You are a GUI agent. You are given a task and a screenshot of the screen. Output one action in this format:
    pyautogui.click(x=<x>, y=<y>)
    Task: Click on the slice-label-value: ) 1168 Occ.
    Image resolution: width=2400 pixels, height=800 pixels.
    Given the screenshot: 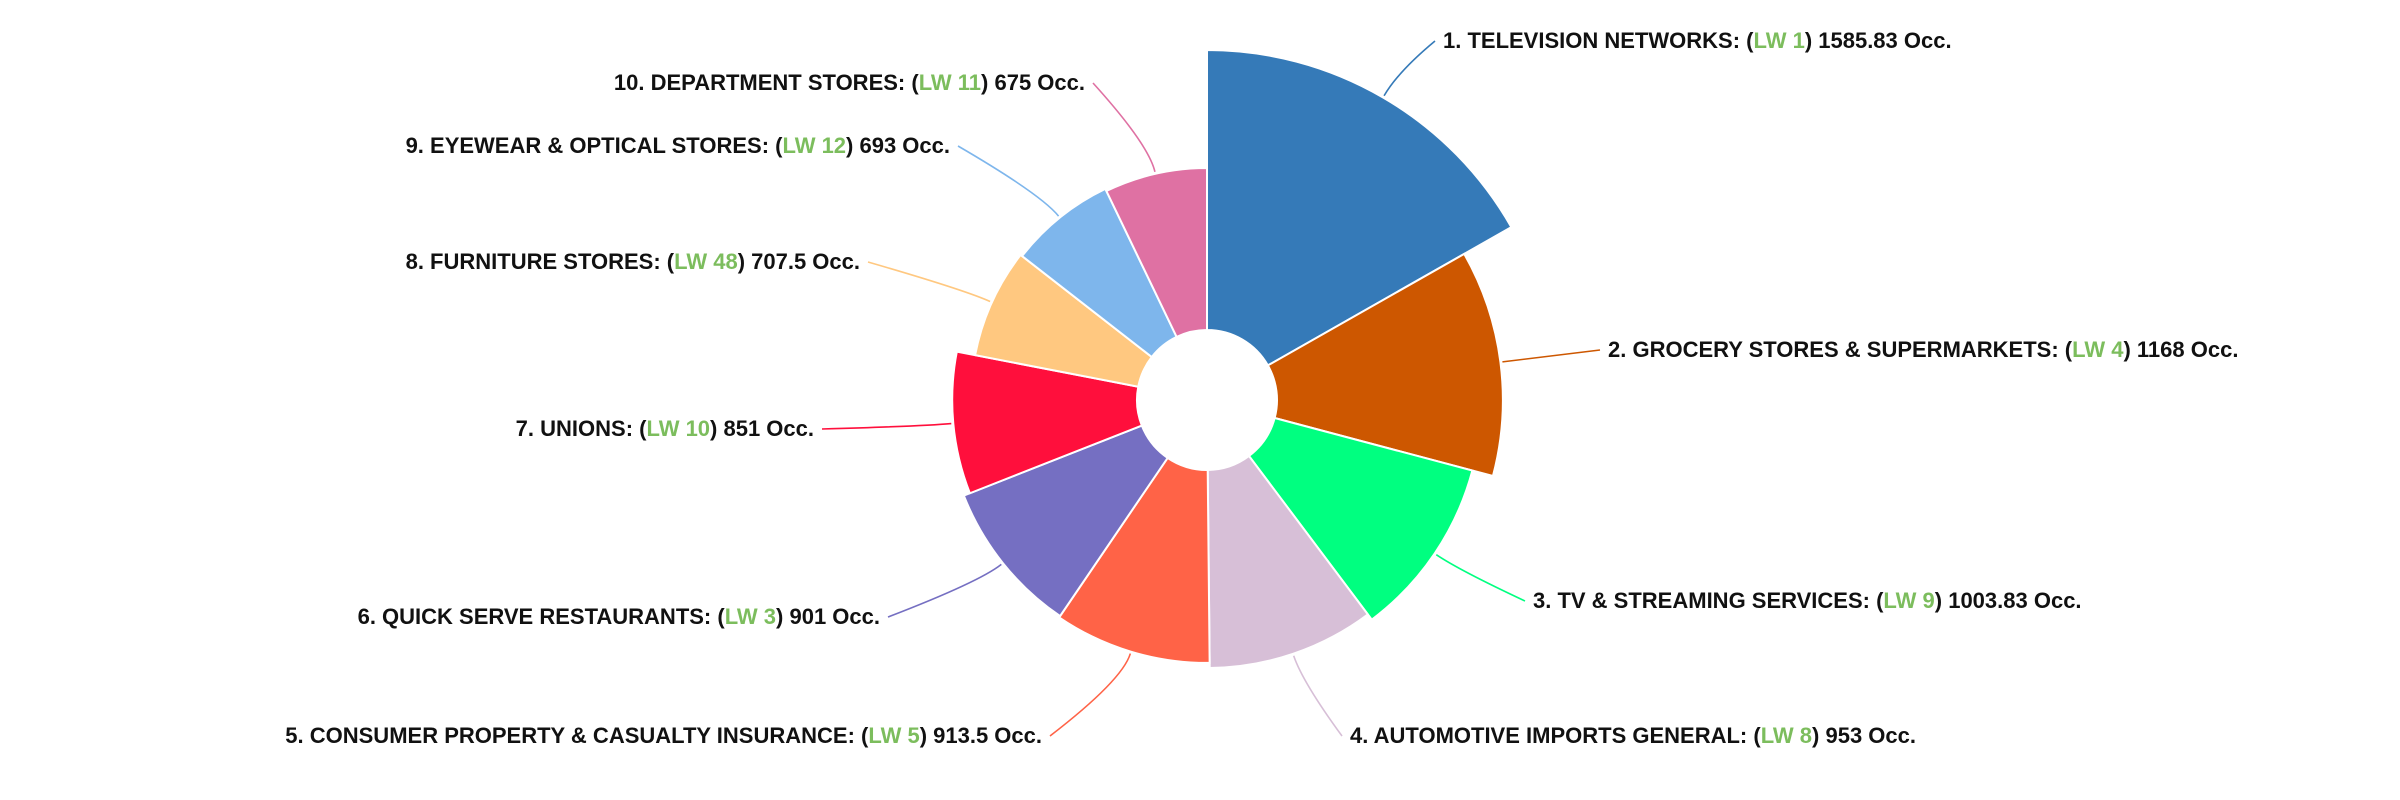 What is the action you would take?
    pyautogui.click(x=2180, y=349)
    